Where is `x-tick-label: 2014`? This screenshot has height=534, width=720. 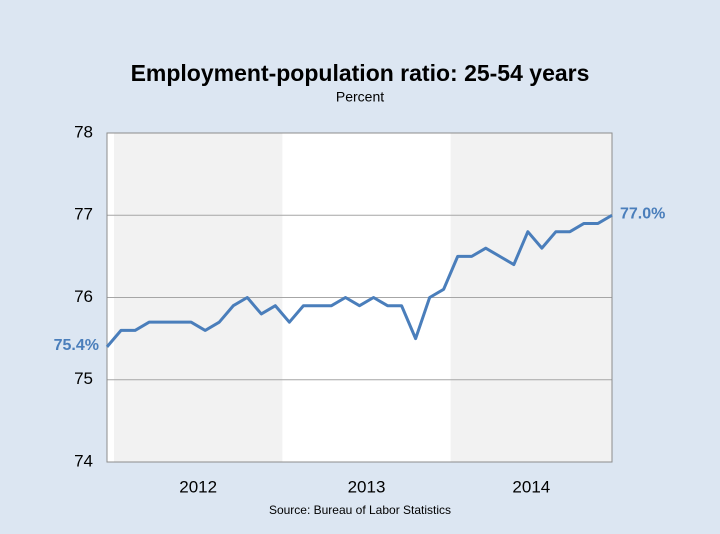
x-tick-label: 2014 is located at coordinates (531, 486).